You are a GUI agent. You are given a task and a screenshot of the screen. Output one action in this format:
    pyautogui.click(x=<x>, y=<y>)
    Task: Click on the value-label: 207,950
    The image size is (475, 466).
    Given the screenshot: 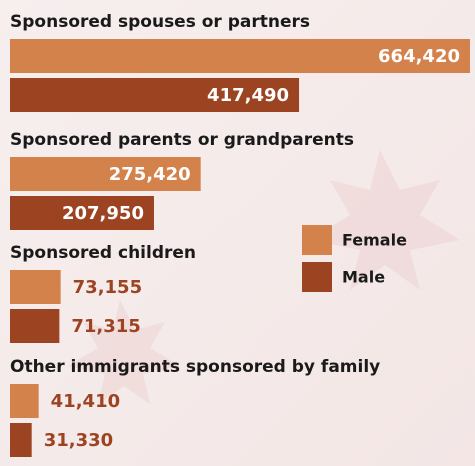 What is the action you would take?
    pyautogui.click(x=103, y=213)
    